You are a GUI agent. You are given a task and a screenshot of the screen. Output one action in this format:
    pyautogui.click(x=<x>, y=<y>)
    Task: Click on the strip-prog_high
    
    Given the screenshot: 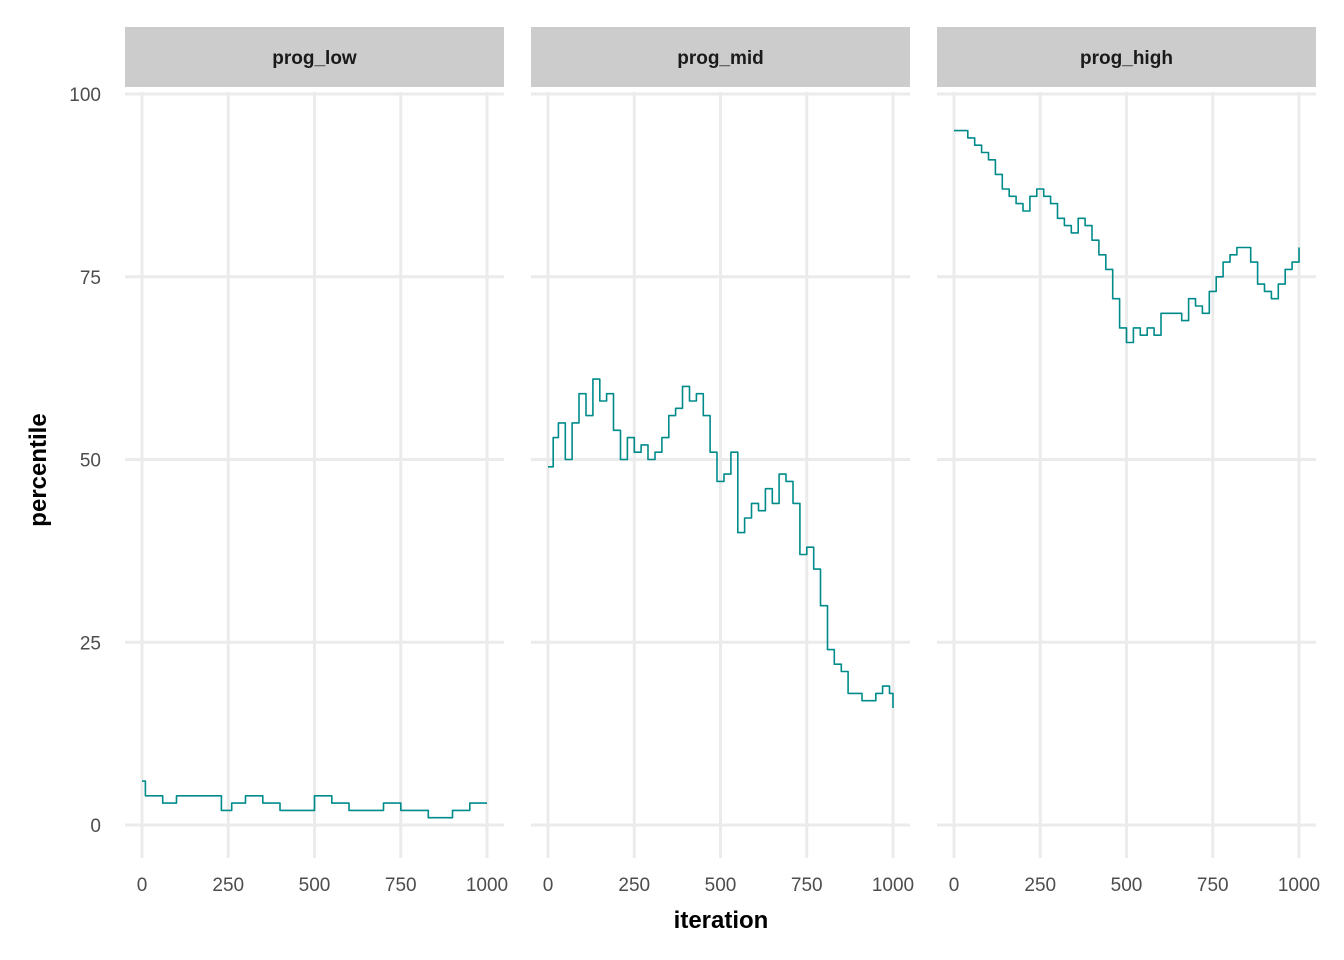 What is the action you would take?
    pyautogui.click(x=1126, y=57)
    